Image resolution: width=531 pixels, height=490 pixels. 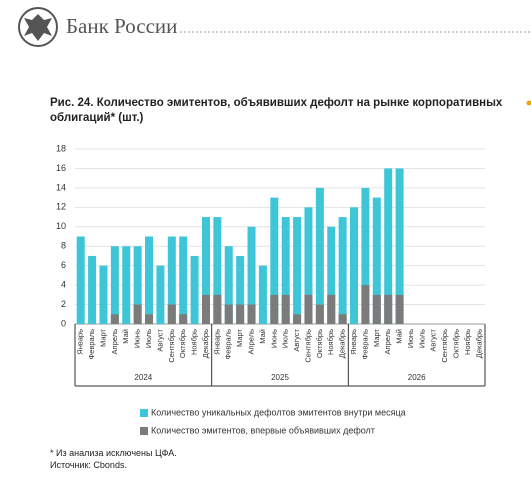 What do you see at coordinates (528, 103) in the screenshot?
I see `decoration` at bounding box center [528, 103].